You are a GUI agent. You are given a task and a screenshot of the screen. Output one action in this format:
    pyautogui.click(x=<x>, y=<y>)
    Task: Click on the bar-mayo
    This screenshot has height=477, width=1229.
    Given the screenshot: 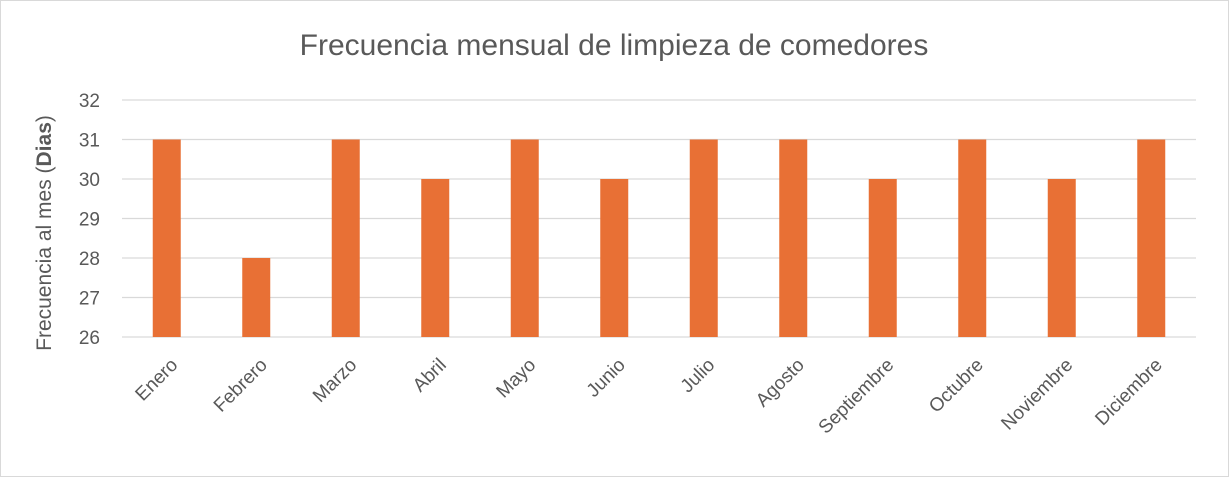 What is the action you would take?
    pyautogui.click(x=524, y=238)
    